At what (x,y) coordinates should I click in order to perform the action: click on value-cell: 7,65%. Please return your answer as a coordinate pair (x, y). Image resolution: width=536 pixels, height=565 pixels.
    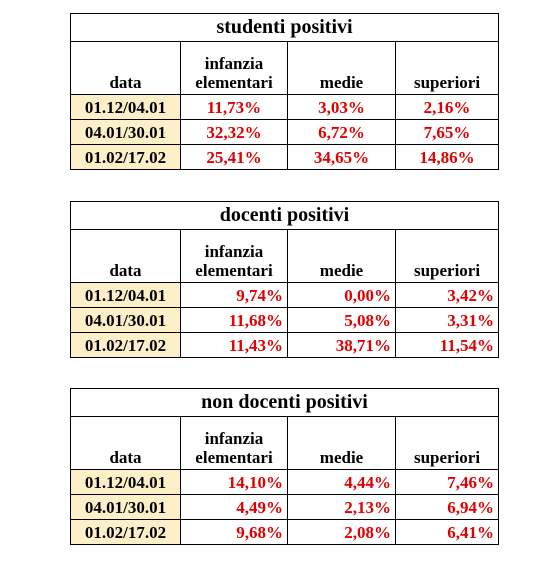
    Looking at the image, I should click on (447, 132).